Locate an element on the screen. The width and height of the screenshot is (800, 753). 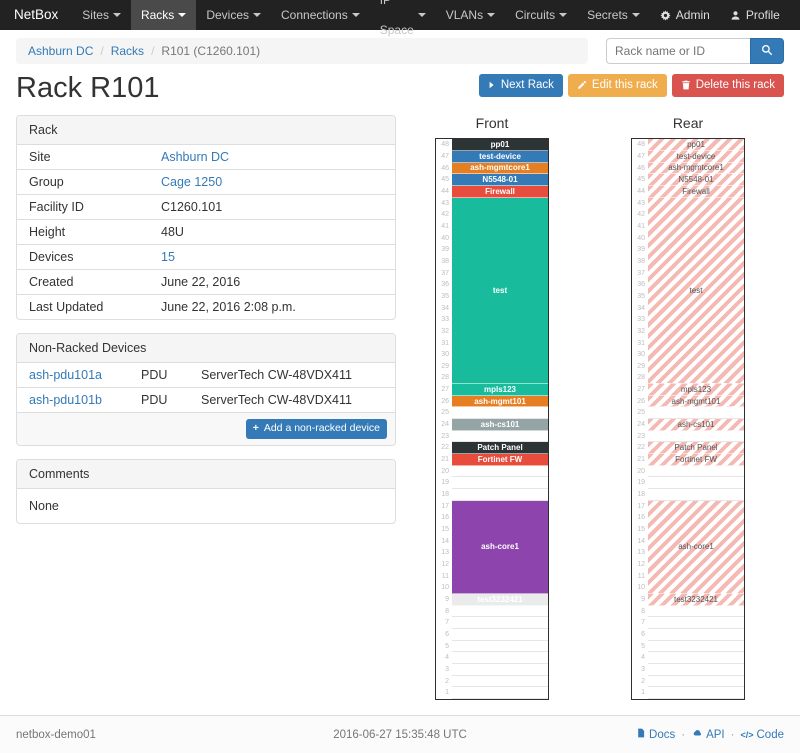
unit-number: 27 is located at coordinates (445, 390).